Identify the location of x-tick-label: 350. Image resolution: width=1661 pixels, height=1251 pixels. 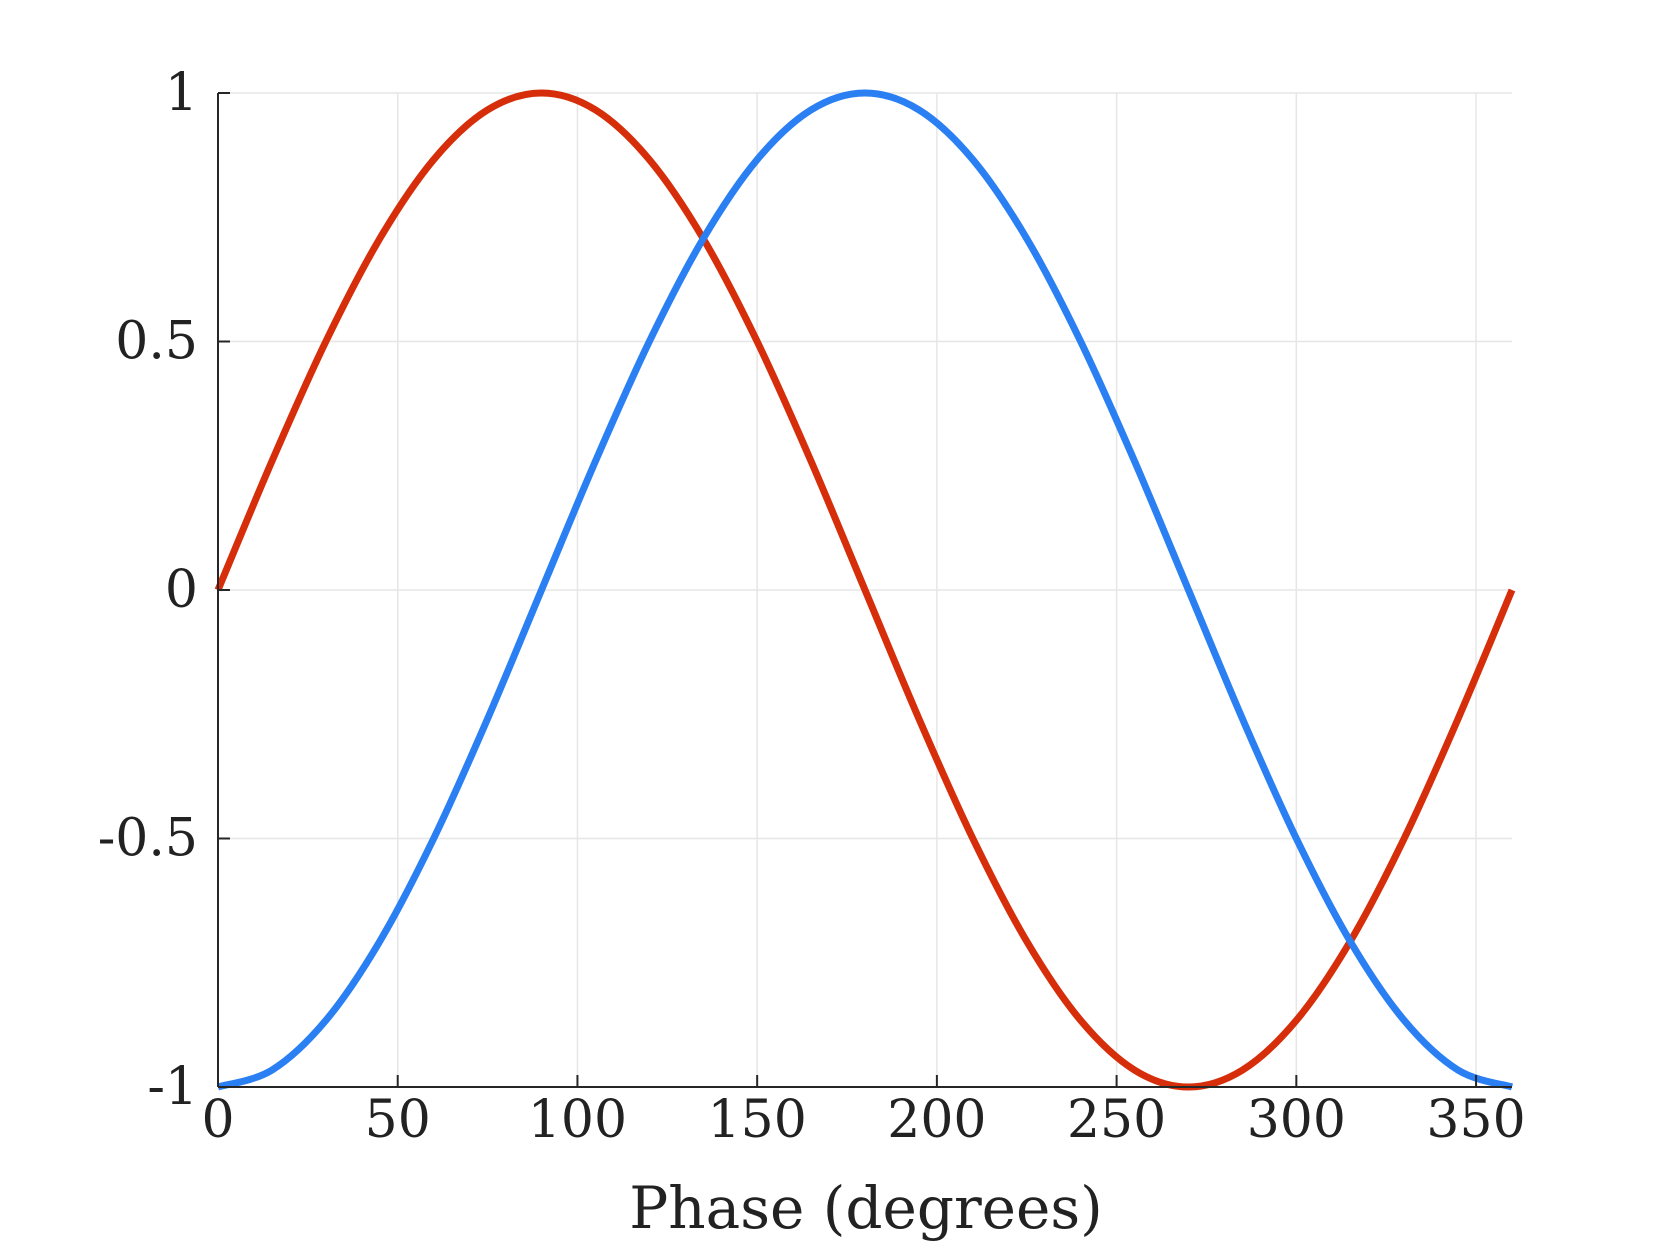
(1475, 1120).